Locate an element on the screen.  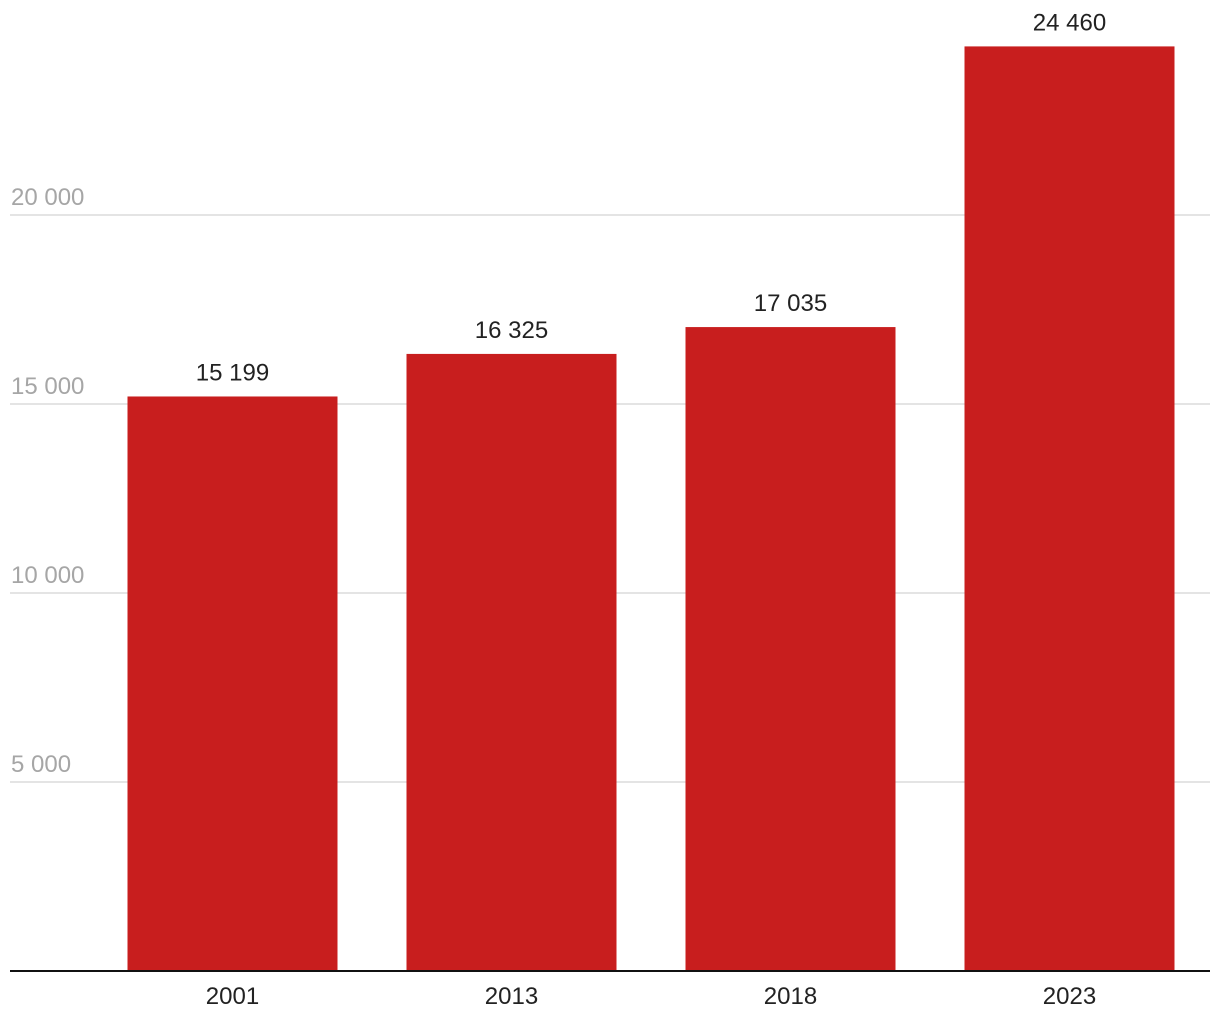
y-tick-label: 15 000 is located at coordinates (47, 386).